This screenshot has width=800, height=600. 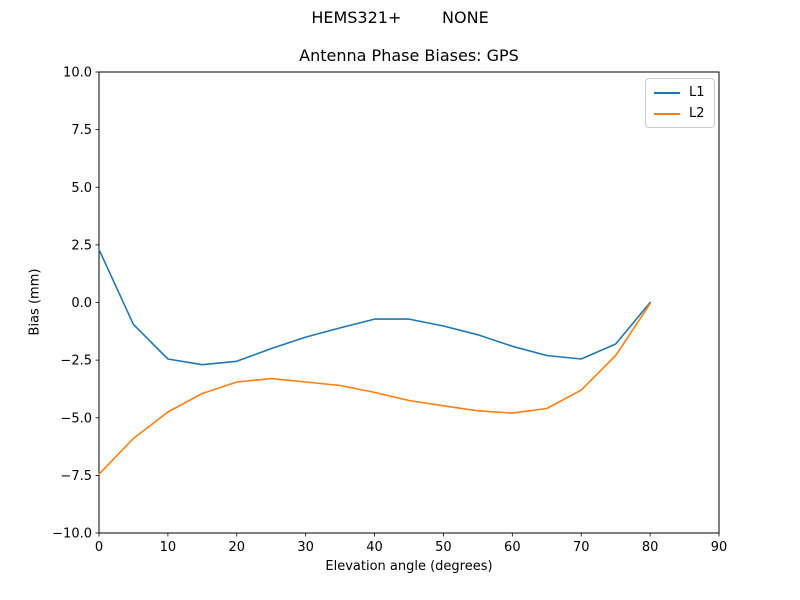 What do you see at coordinates (697, 113) in the screenshot?
I see `legend-label-l2: L2` at bounding box center [697, 113].